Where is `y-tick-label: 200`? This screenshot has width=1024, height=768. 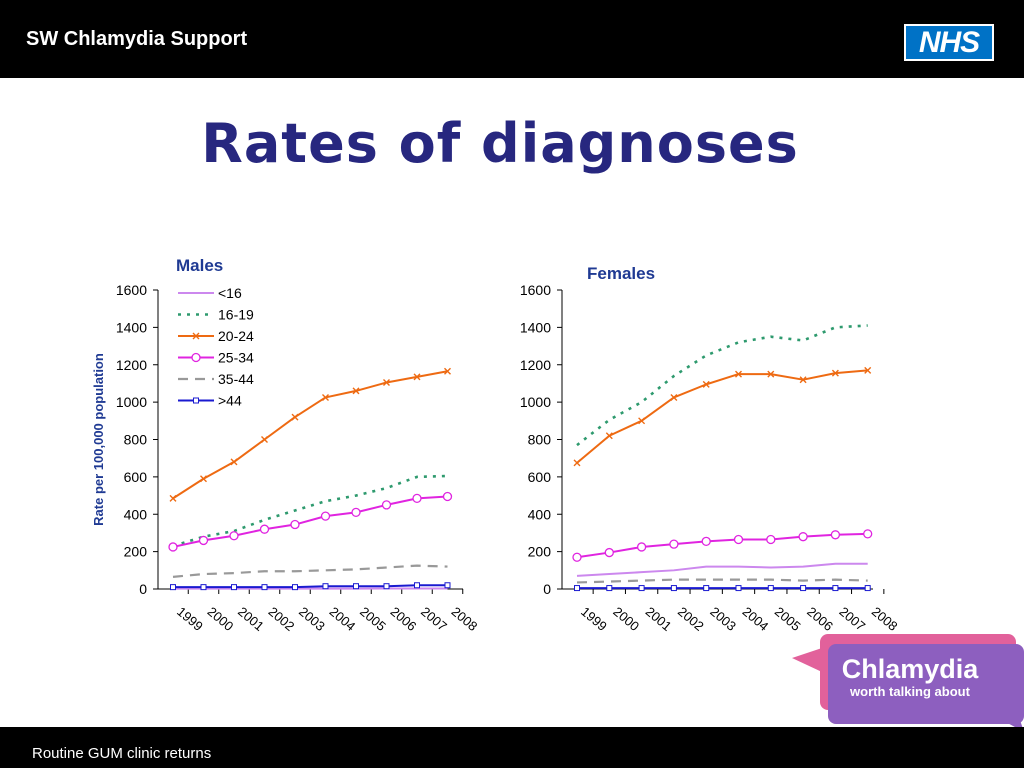
y-tick-label: 200 is located at coordinates (136, 552).